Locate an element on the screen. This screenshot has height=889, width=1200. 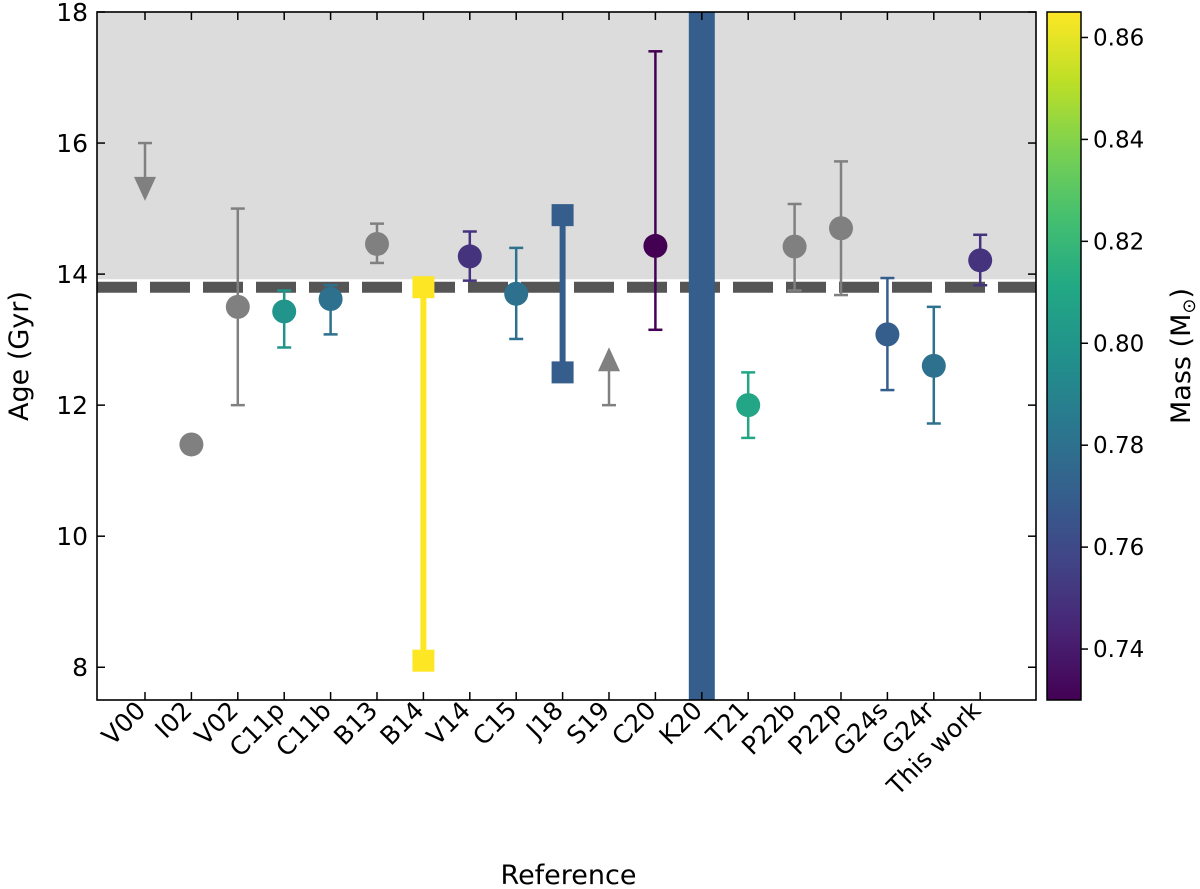
x-tick-label: C15 is located at coordinates (494, 723).